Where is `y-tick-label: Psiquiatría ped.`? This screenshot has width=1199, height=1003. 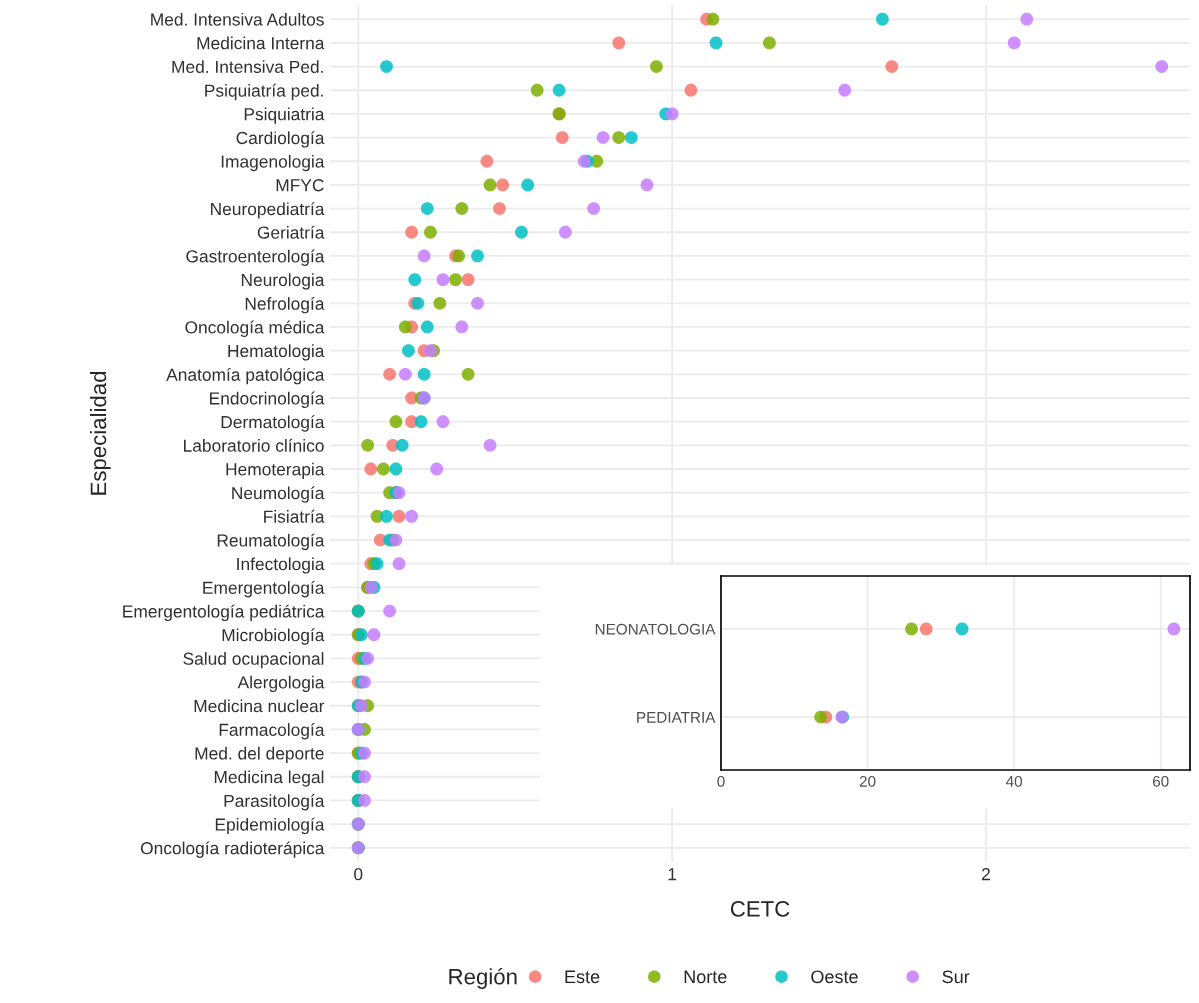
y-tick-label: Psiquiatría ped. is located at coordinates (264, 92).